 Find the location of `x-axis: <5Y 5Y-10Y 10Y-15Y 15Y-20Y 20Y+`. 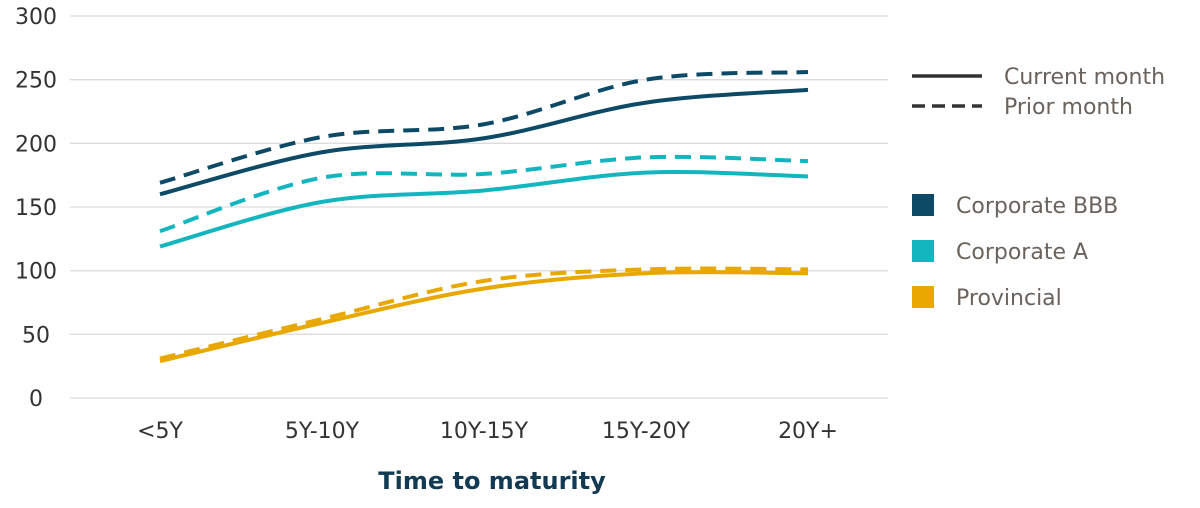

x-axis: <5Y 5Y-10Y 10Y-15Y 15Y-20Y 20Y+ is located at coordinates (487, 431).